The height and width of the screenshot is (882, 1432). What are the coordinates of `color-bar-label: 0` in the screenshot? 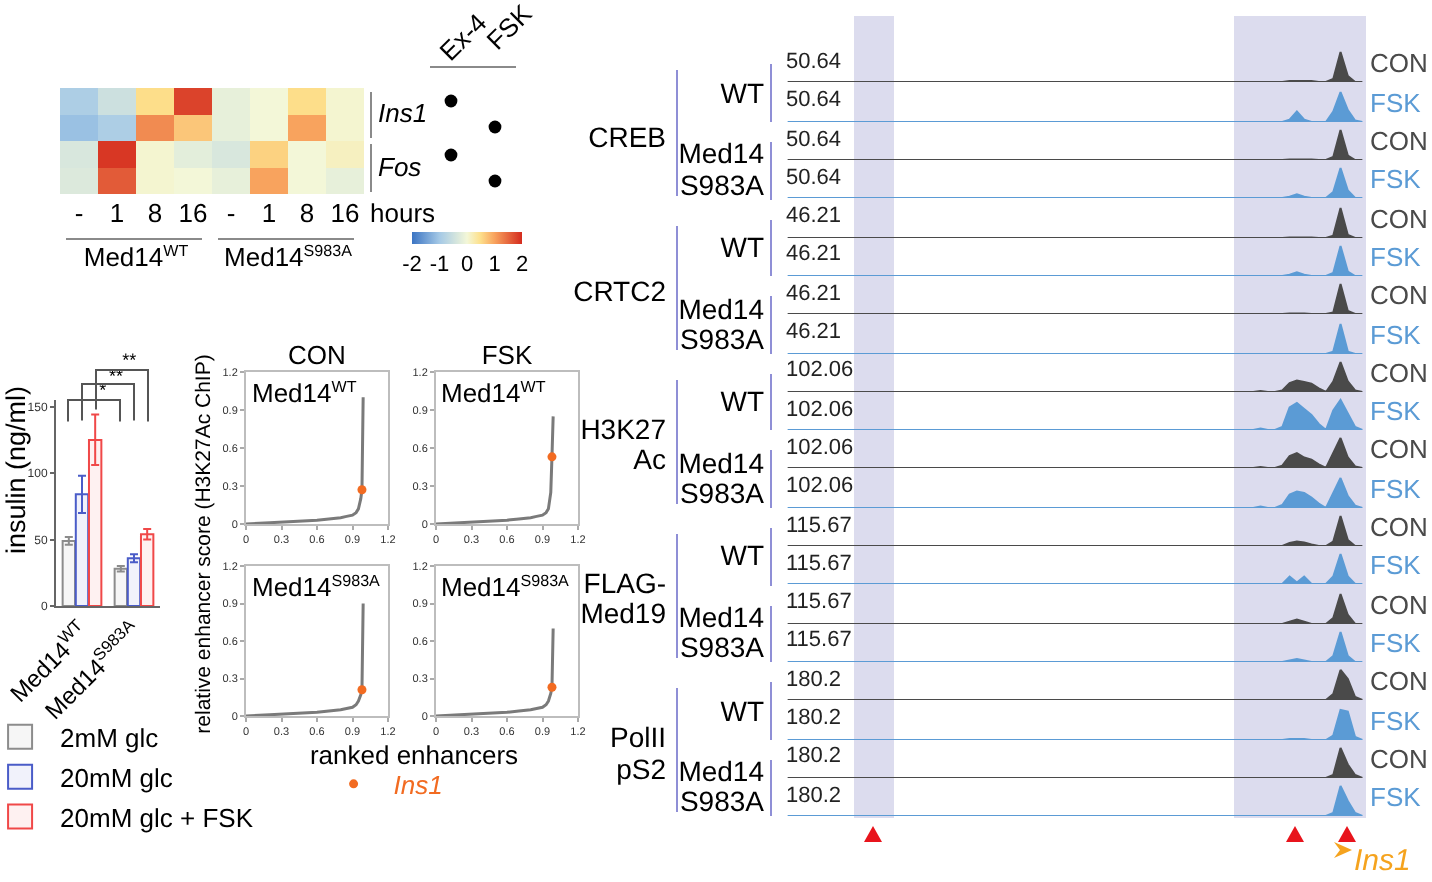 It's located at (467, 265).